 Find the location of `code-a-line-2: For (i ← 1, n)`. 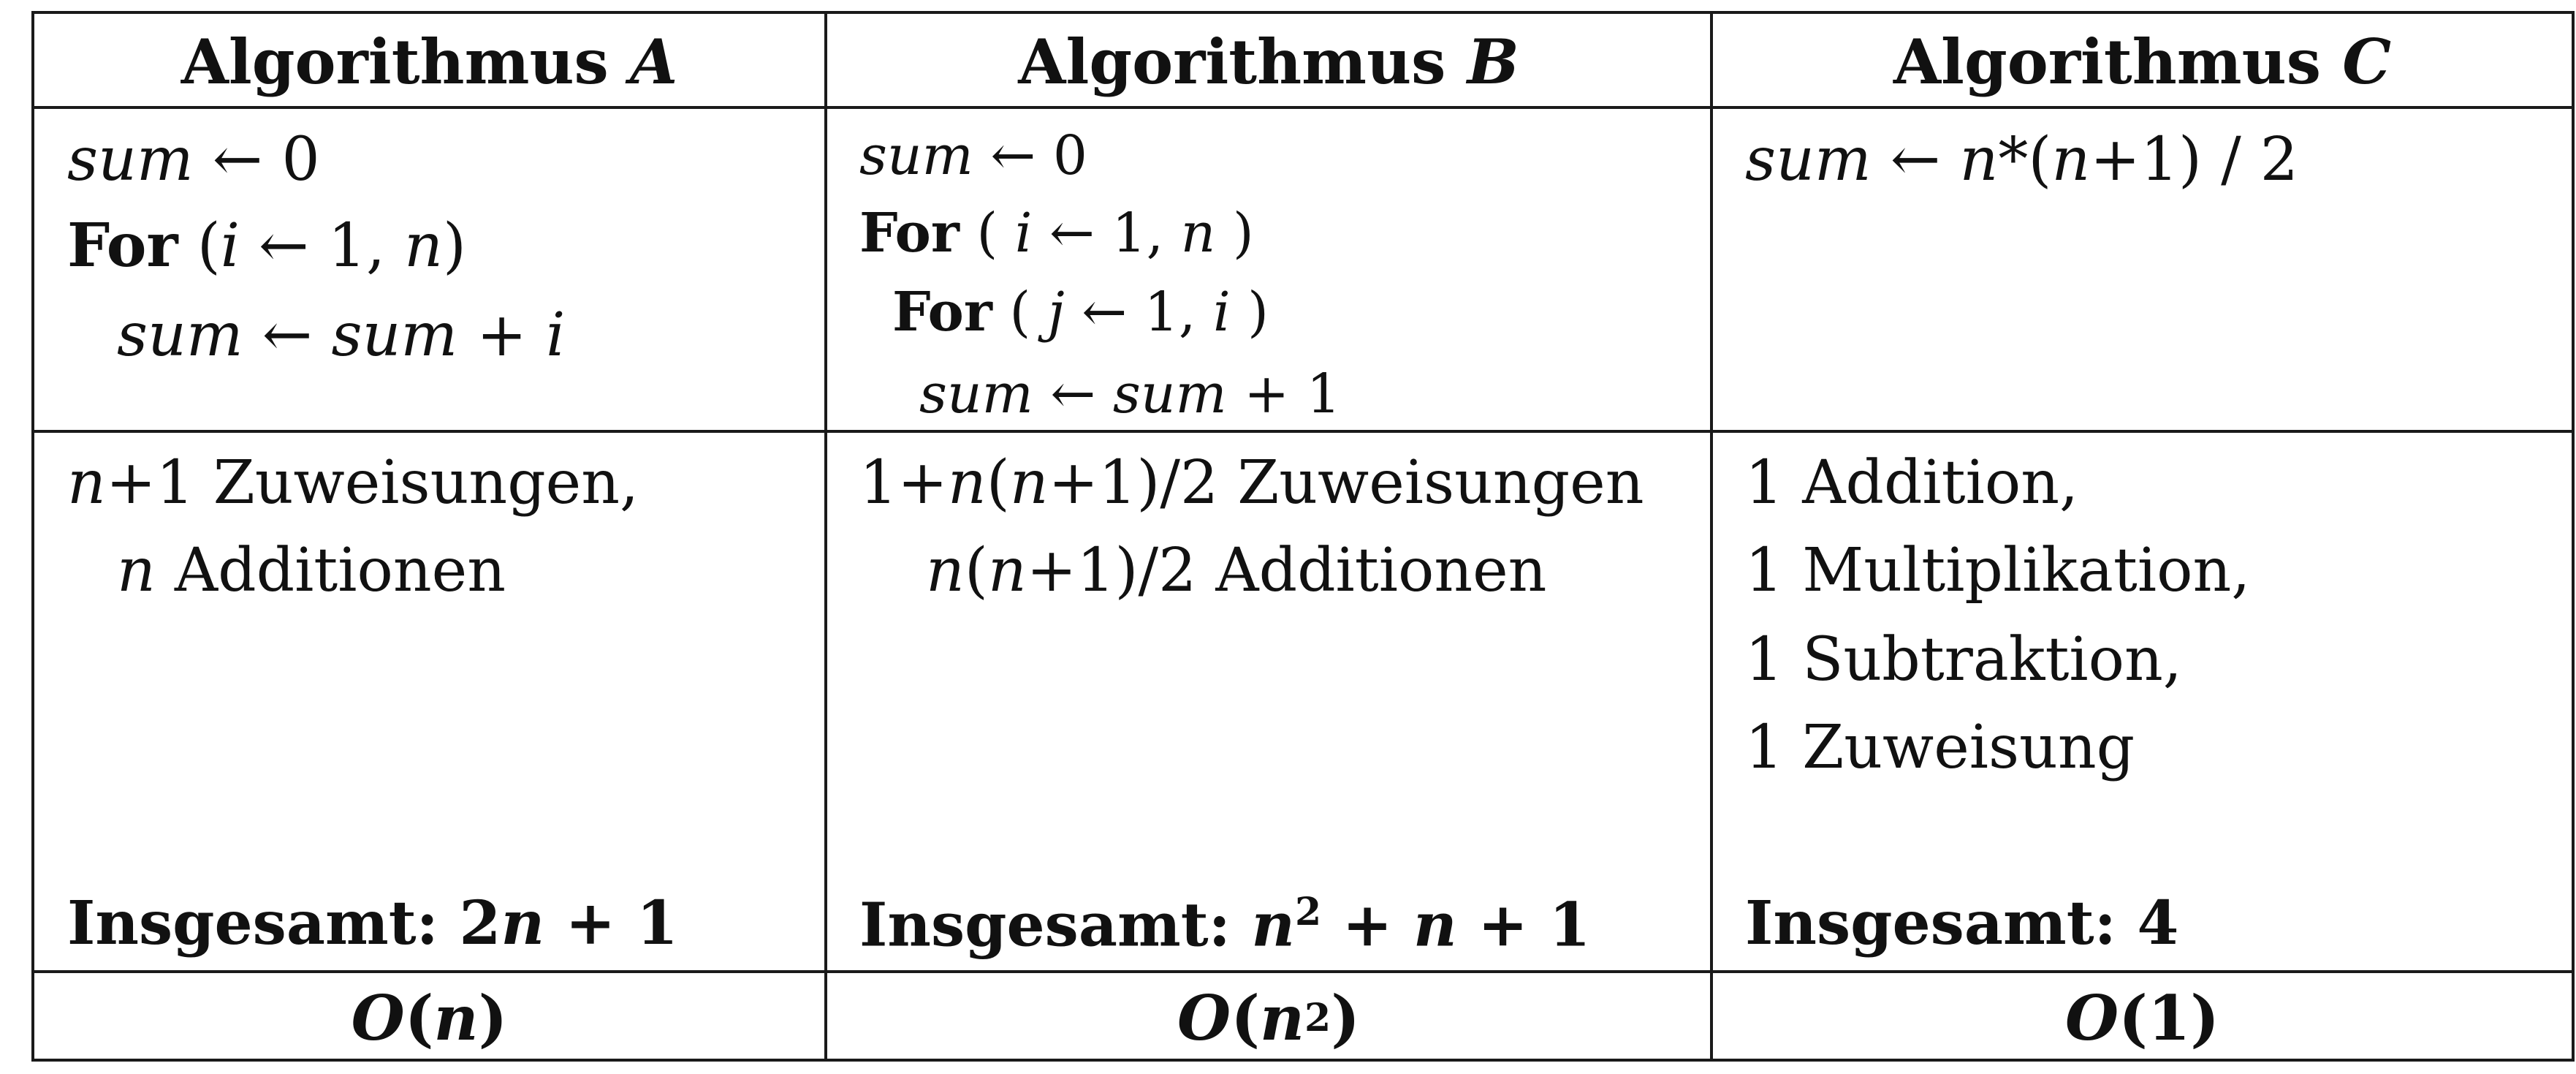

code-a-line-2: For (i ← 1, n) is located at coordinates (266, 246).